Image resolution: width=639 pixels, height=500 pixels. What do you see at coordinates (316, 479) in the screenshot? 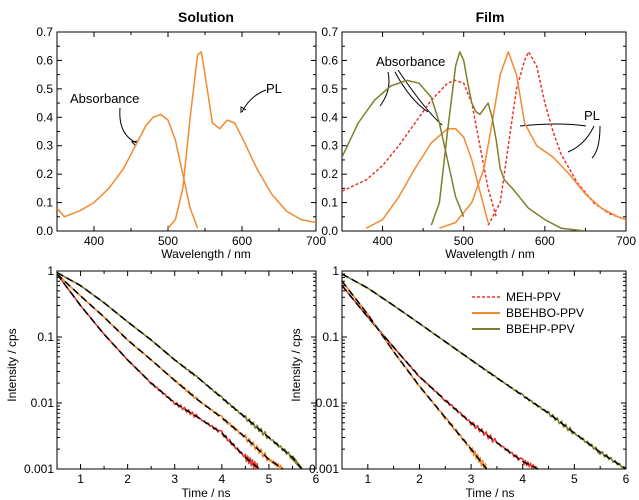
I see `x-tick-label-solution-decay: 6` at bounding box center [316, 479].